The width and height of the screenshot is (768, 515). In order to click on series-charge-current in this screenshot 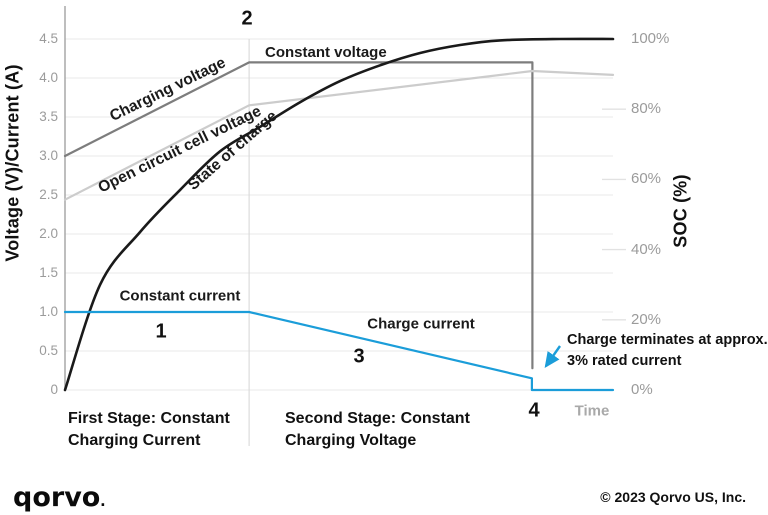, I will do `click(339, 351)`.